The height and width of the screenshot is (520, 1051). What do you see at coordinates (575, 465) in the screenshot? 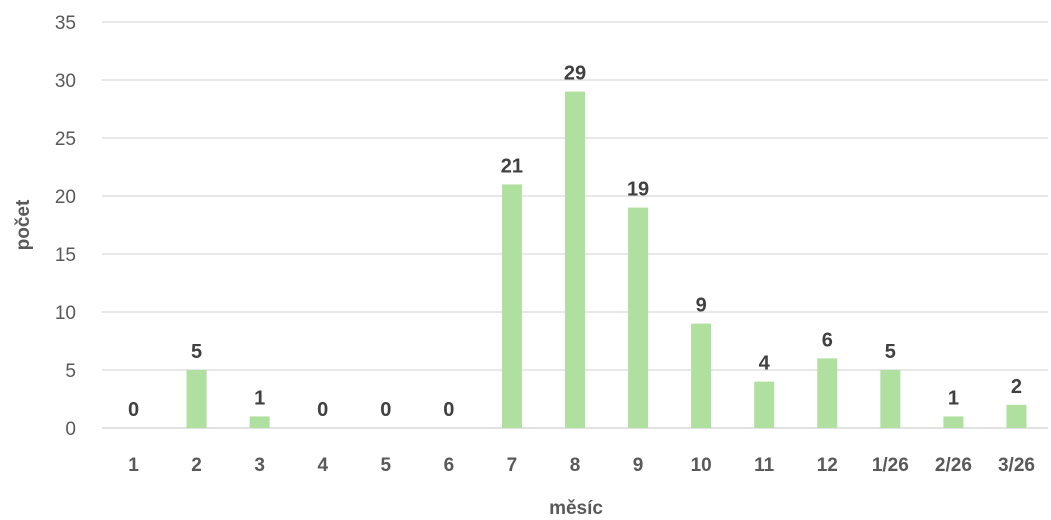
I see `x-tick-label: 8` at bounding box center [575, 465].